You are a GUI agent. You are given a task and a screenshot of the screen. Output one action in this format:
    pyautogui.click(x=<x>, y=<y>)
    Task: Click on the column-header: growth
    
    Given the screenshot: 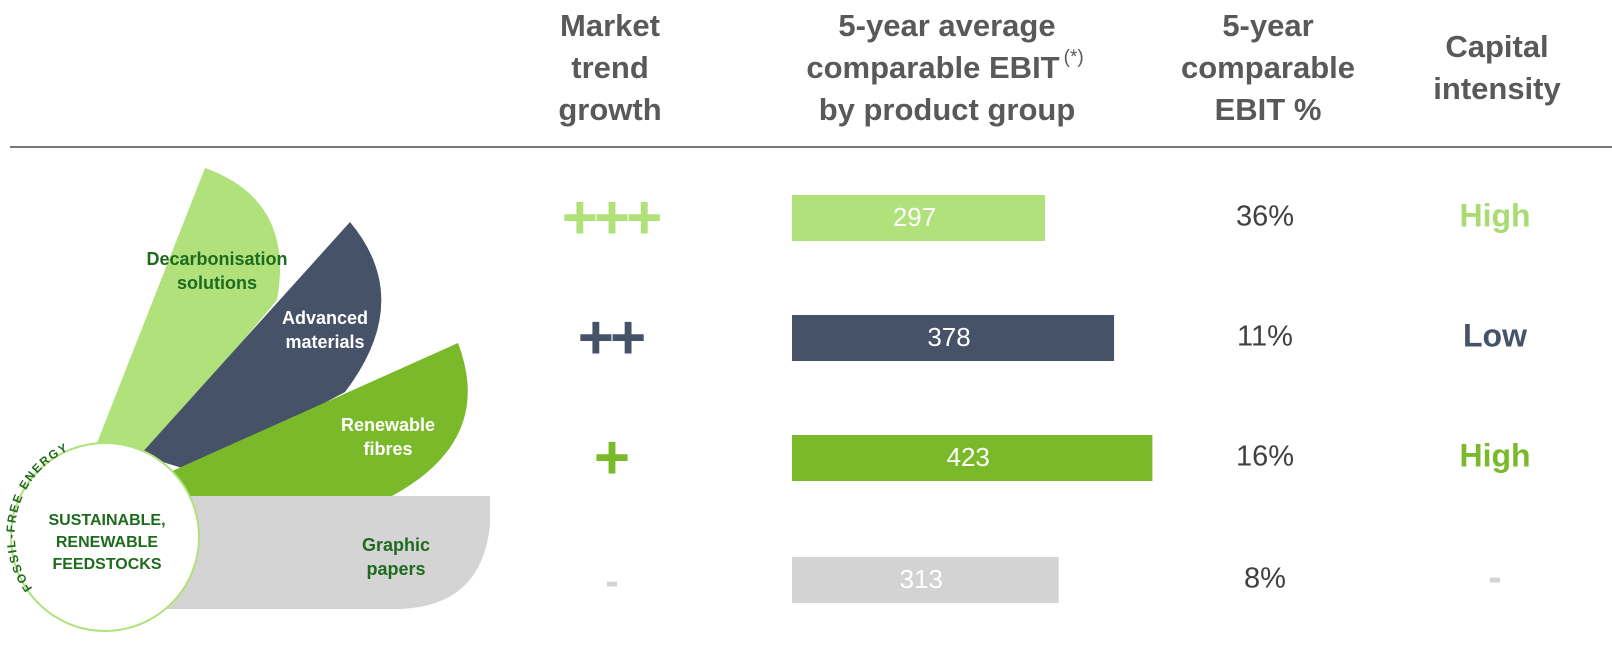 What is the action you would take?
    pyautogui.click(x=609, y=109)
    